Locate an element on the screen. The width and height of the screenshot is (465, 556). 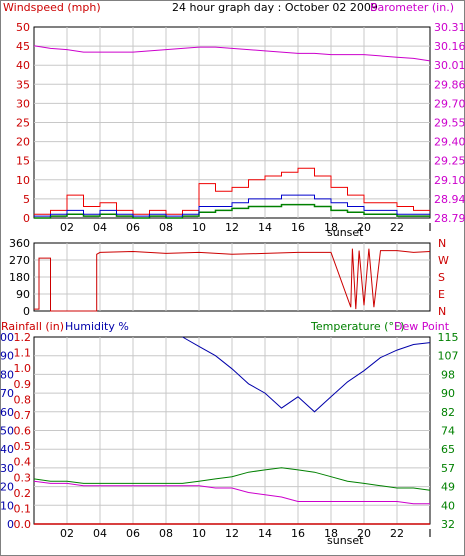
wind-high-line is located at coordinates (232, 205).